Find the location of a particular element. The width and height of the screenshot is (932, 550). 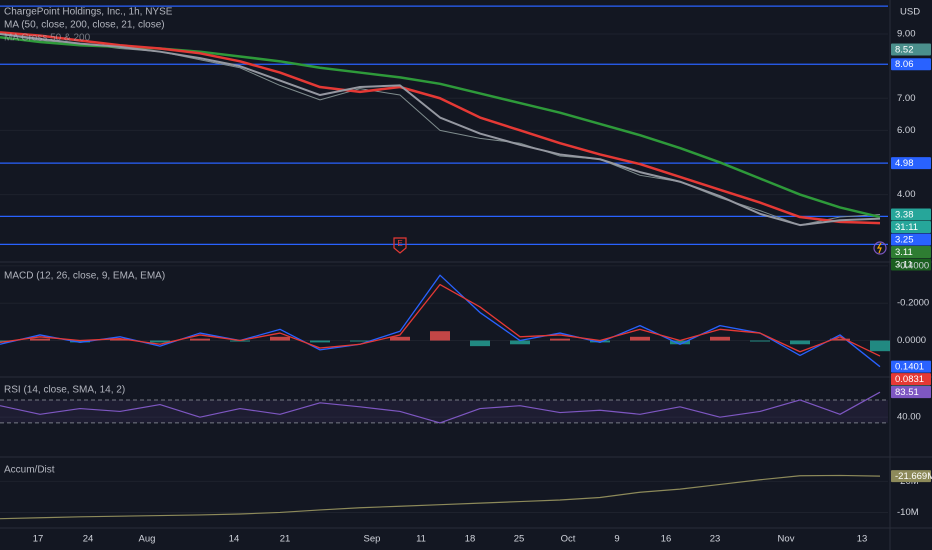

x-tick-label: Aug is located at coordinates (147, 539).